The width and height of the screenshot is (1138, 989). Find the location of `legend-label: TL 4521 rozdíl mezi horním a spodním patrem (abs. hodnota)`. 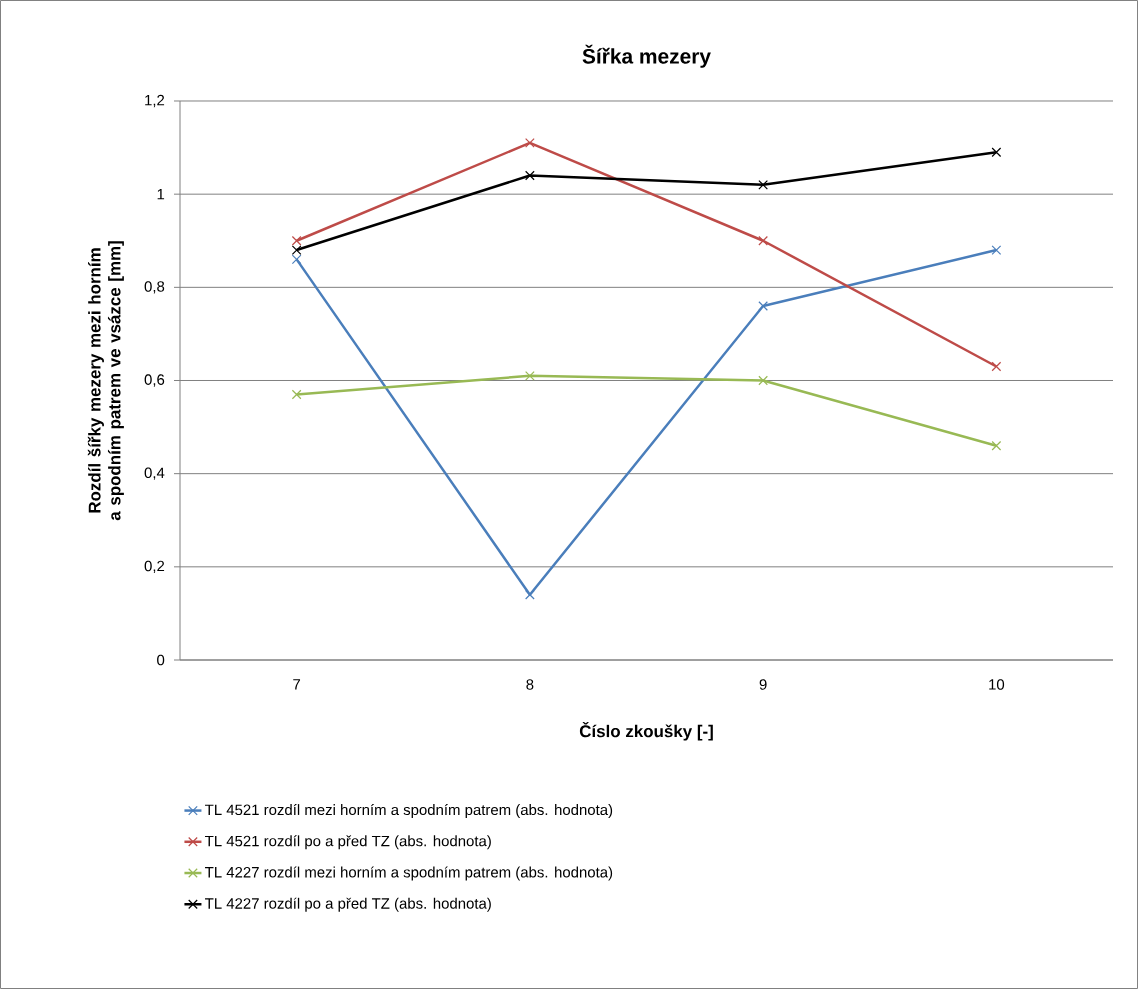

legend-label: TL 4521 rozdíl mezi horním a spodním patrem (abs. hodnota) is located at coordinates (409, 811).